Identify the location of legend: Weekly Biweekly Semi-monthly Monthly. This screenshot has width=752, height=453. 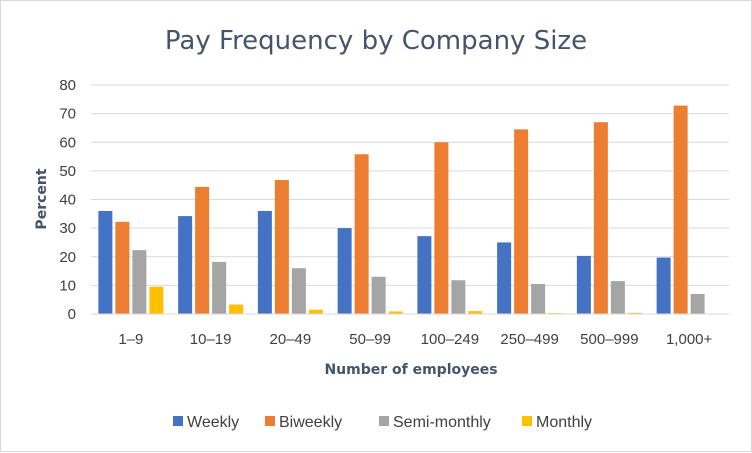
(382, 422).